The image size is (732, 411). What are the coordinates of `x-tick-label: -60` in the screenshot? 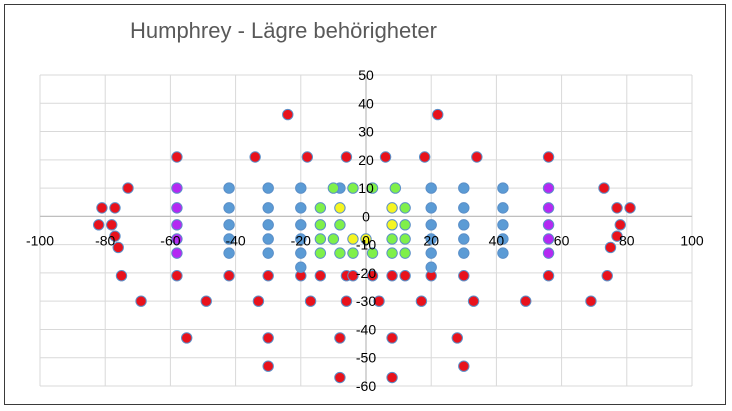 It's located at (170, 240).